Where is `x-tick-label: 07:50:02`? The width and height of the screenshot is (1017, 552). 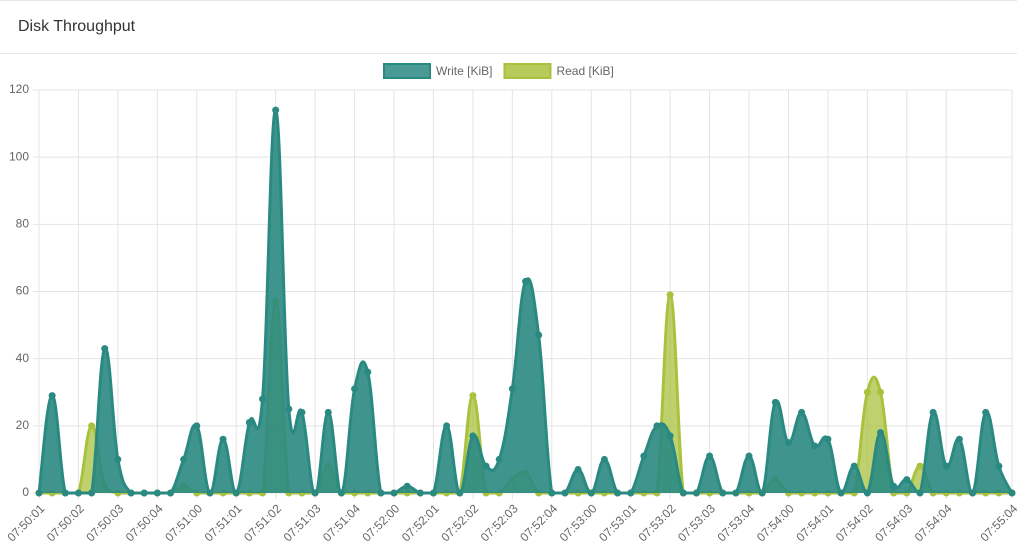 x-tick-label: 07:50:02 is located at coordinates (65, 522).